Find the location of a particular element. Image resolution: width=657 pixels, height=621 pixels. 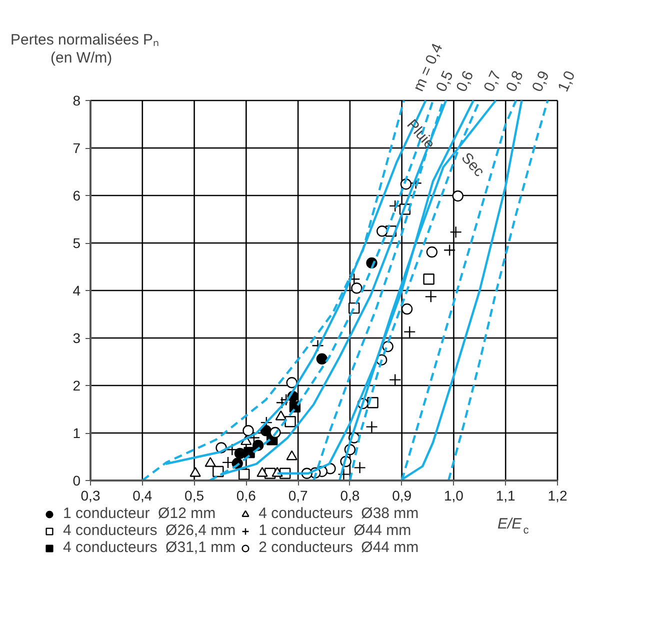

annotation: Sec is located at coordinates (473, 165).